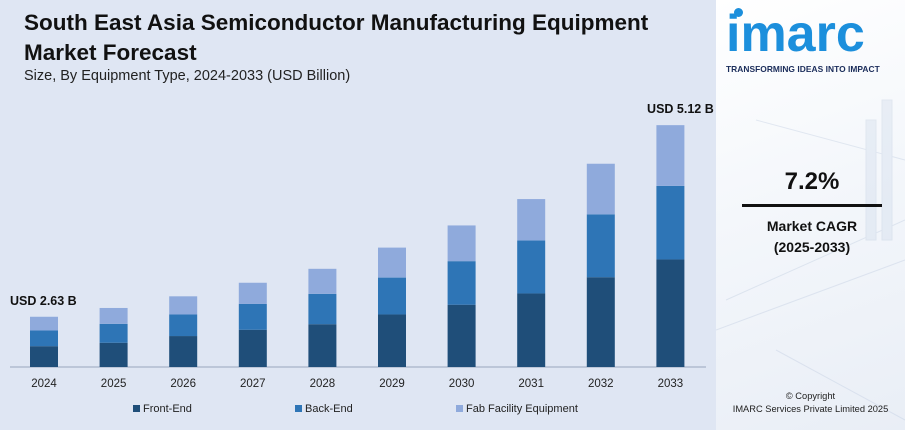 Image resolution: width=905 pixels, height=430 pixels. I want to click on x-tick-2026: 2026, so click(183, 384).